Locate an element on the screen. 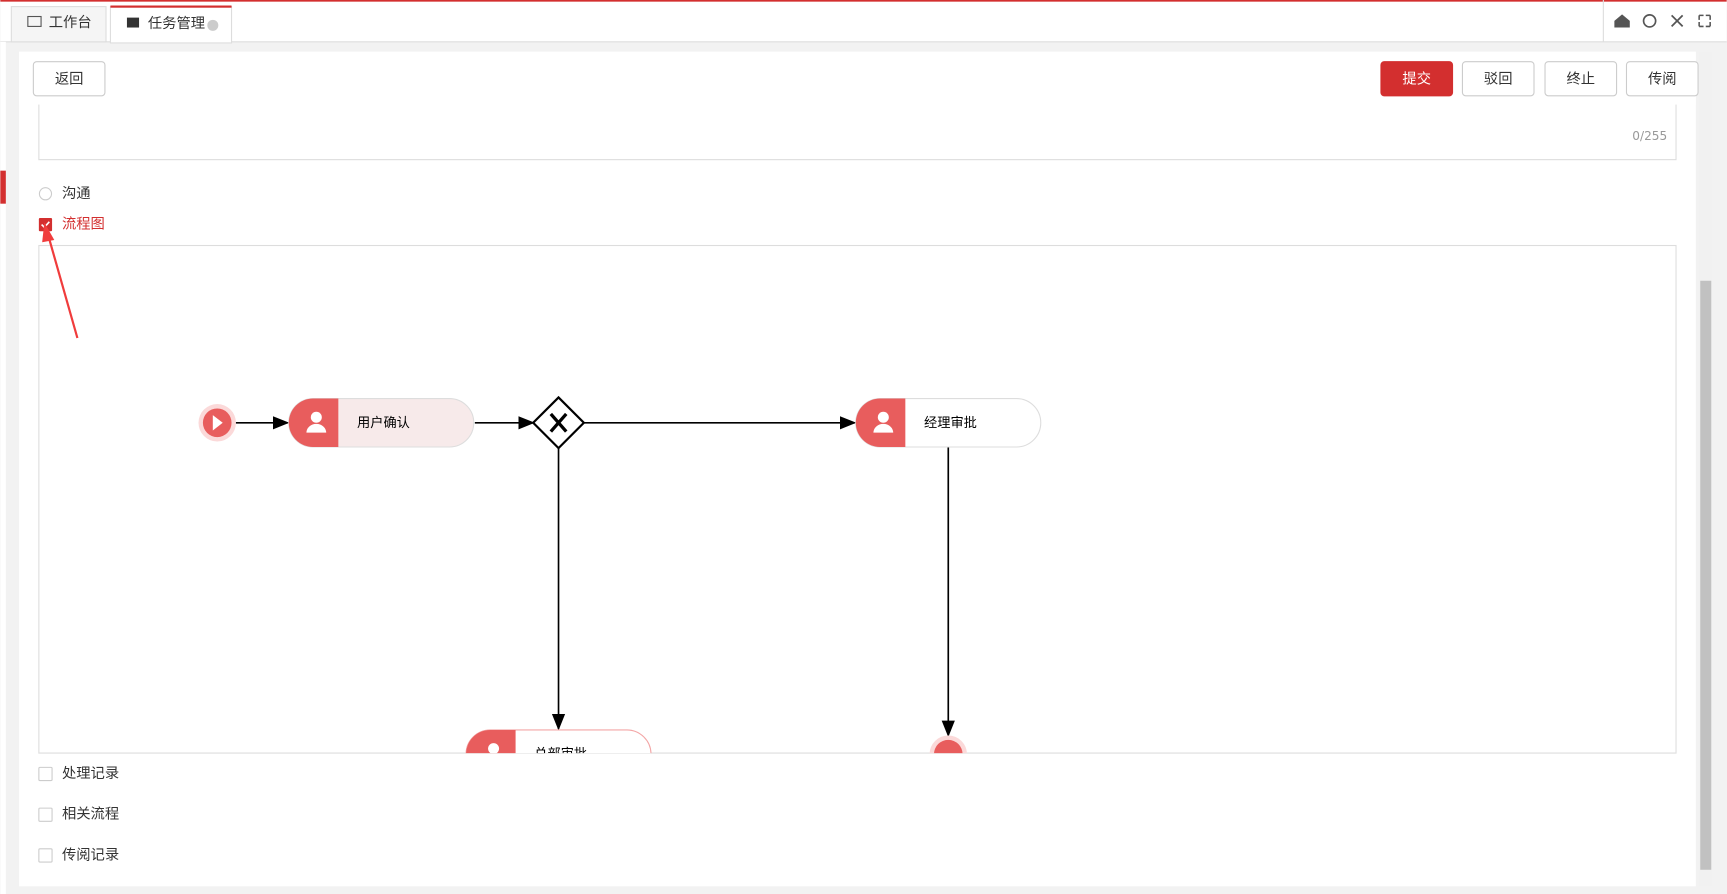 Image resolution: width=1727 pixels, height=894 pixels. tab-label: 工作台 is located at coordinates (70, 22).